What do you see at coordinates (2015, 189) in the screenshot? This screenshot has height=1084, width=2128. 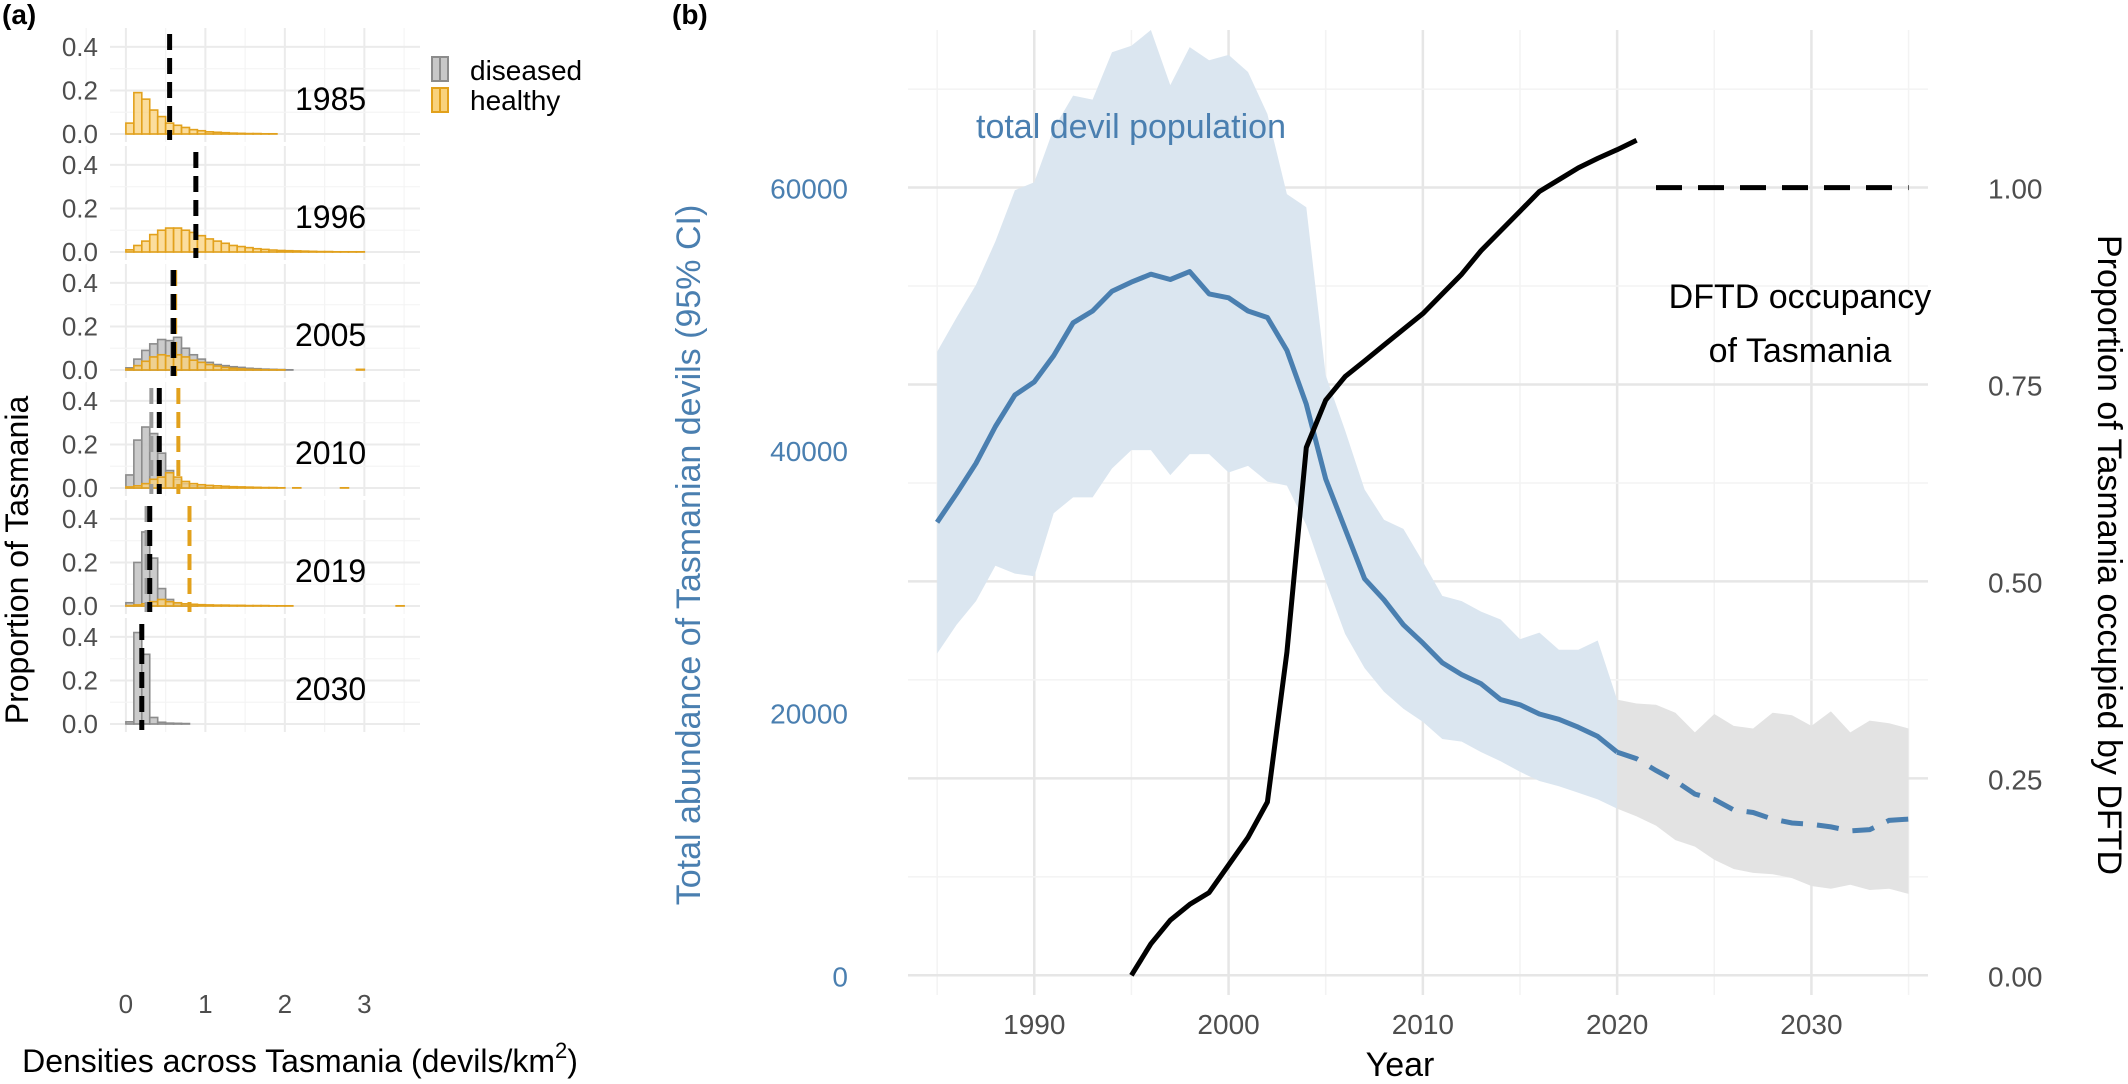 I see `panel-b-right-tick-label: 1.00` at bounding box center [2015, 189].